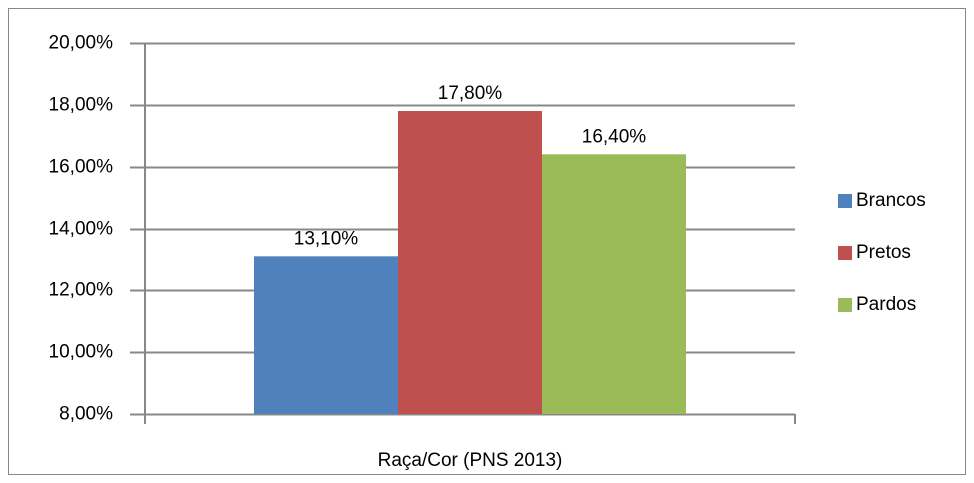 The width and height of the screenshot is (974, 483). I want to click on value-label: 13,10%, so click(326, 238).